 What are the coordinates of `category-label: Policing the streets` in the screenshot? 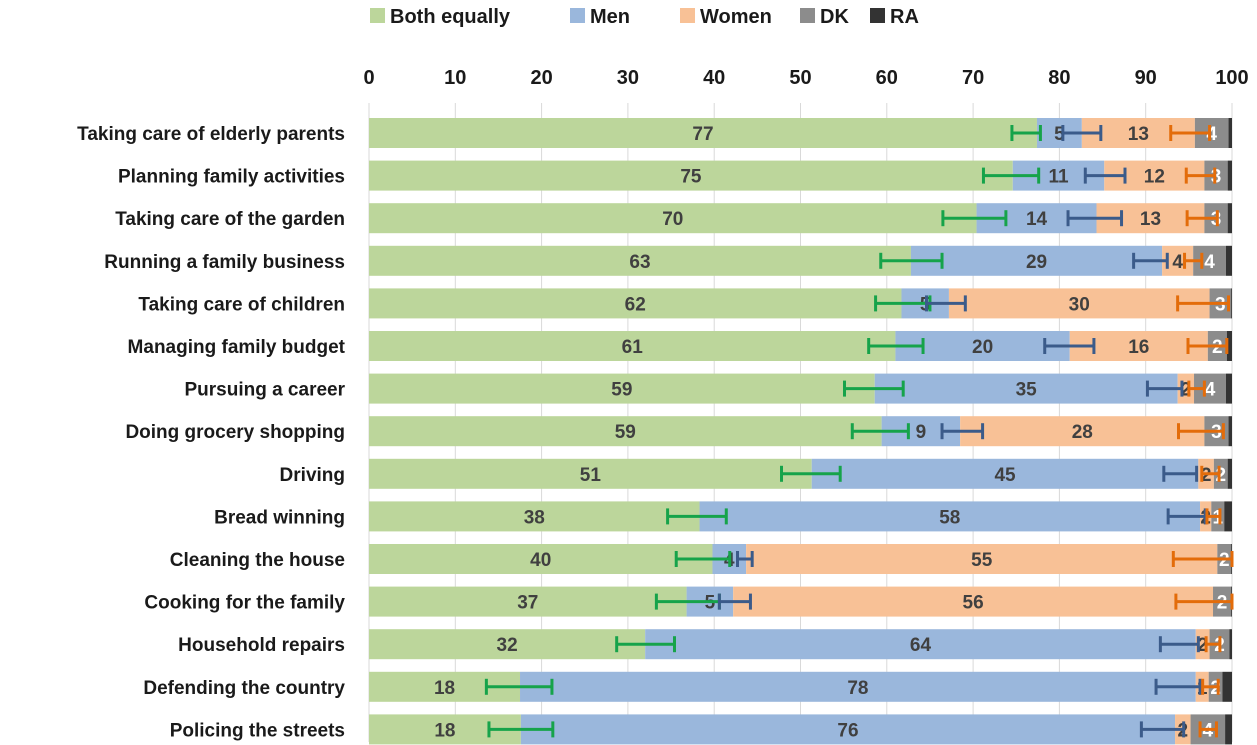 It's located at (257, 730).